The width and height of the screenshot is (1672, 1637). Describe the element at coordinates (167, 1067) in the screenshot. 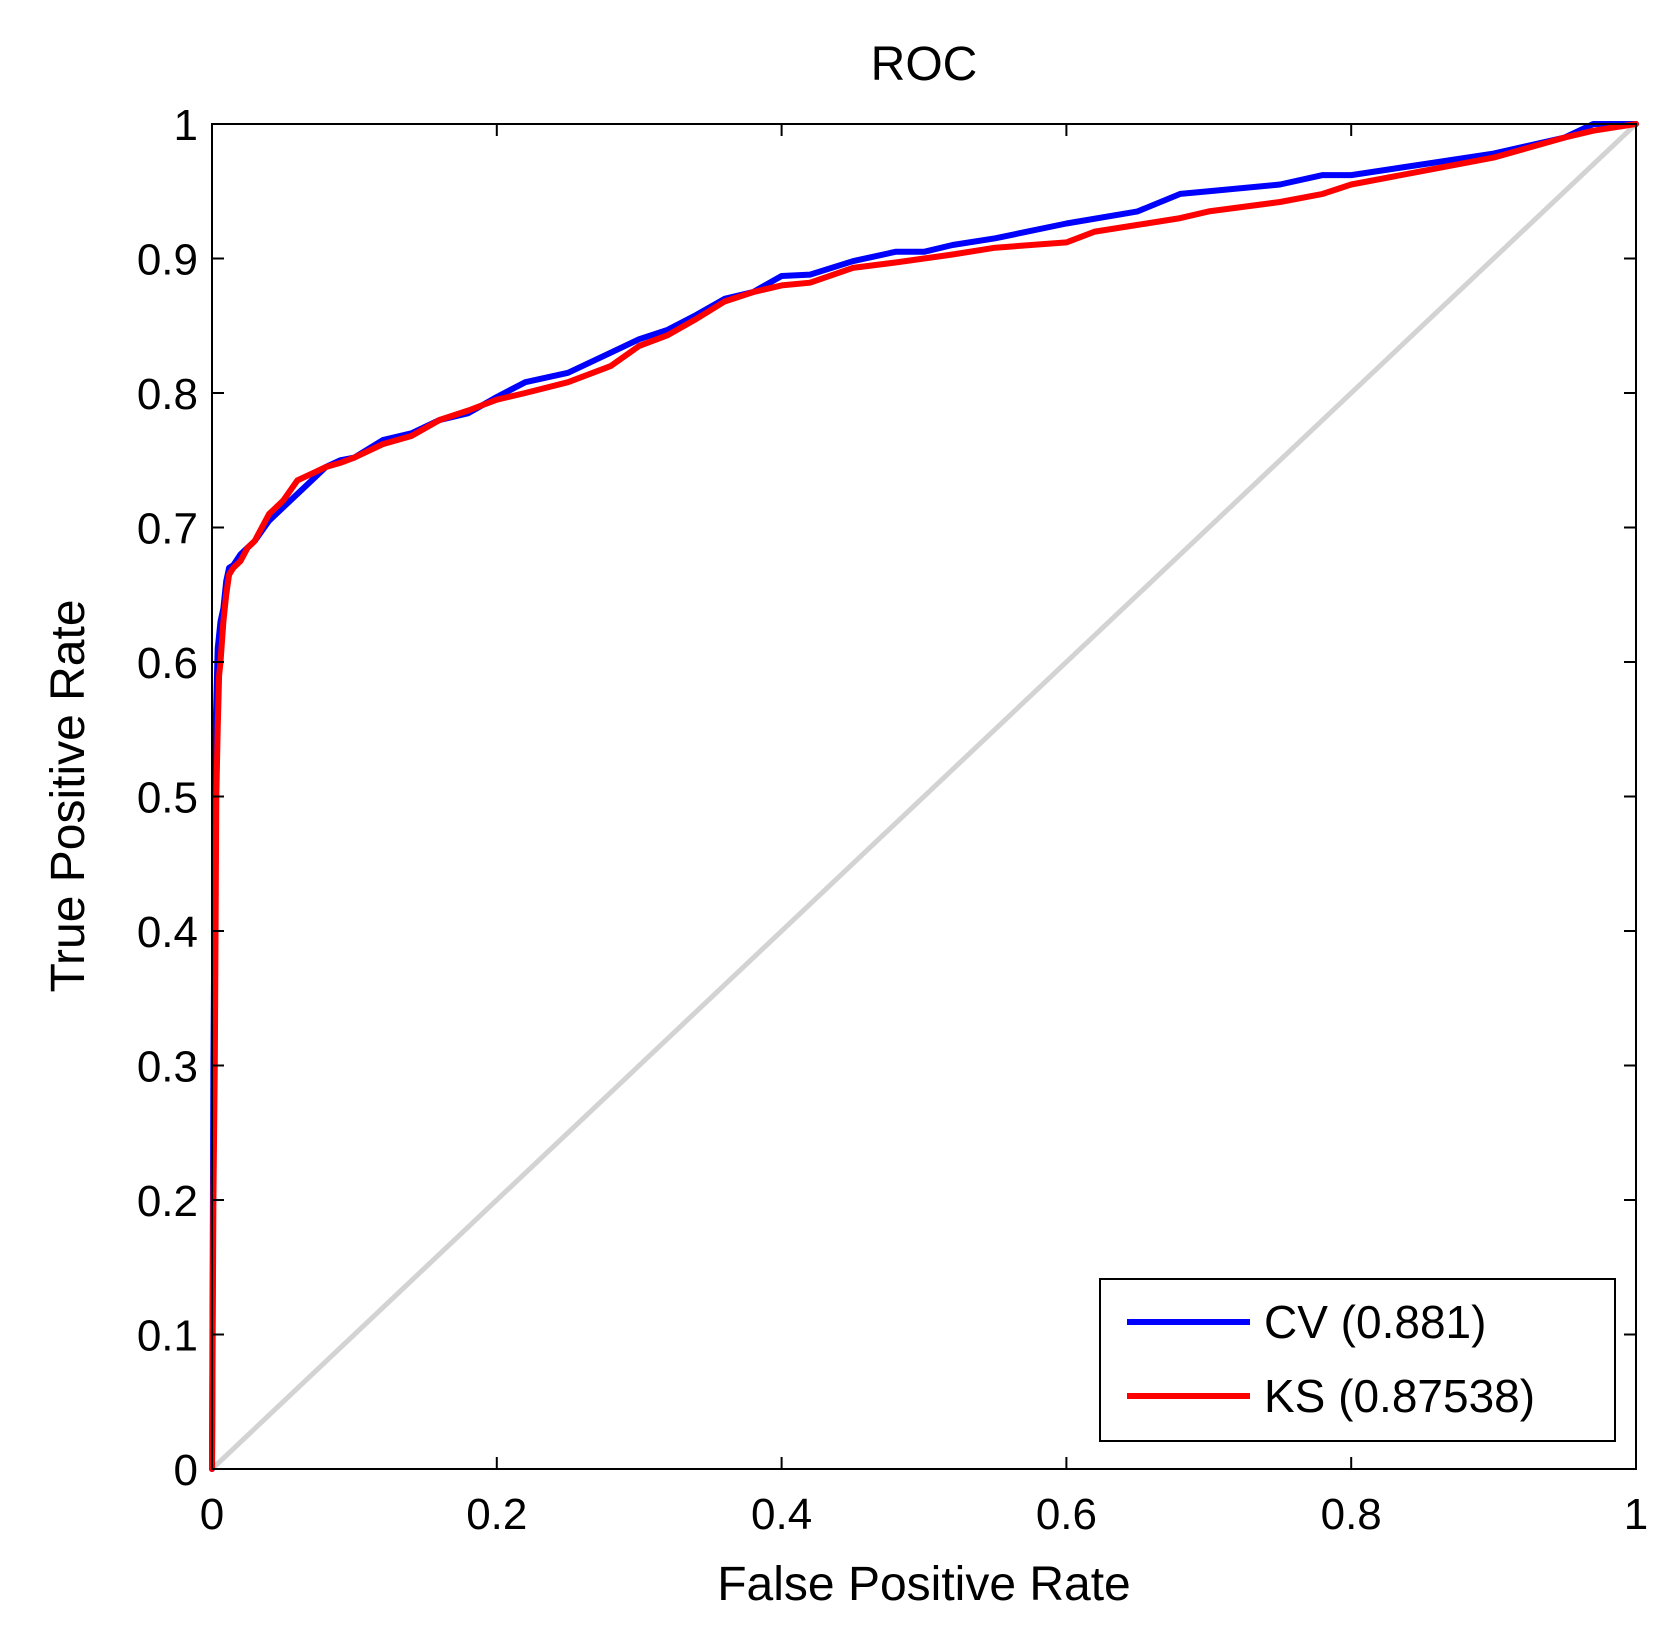

I see `y-tick-label: 0.3` at that location.